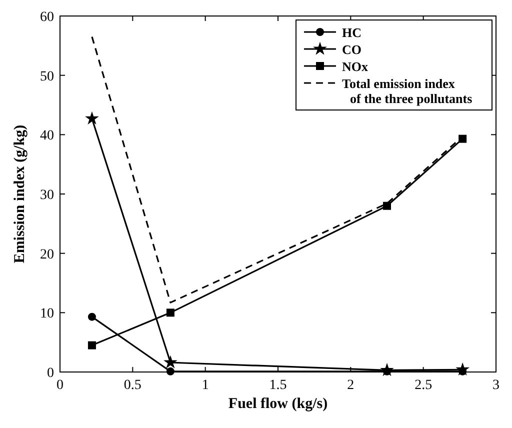 This screenshot has height=428, width=512. What do you see at coordinates (60, 385) in the screenshot?
I see `x-tick-label: 0` at bounding box center [60, 385].